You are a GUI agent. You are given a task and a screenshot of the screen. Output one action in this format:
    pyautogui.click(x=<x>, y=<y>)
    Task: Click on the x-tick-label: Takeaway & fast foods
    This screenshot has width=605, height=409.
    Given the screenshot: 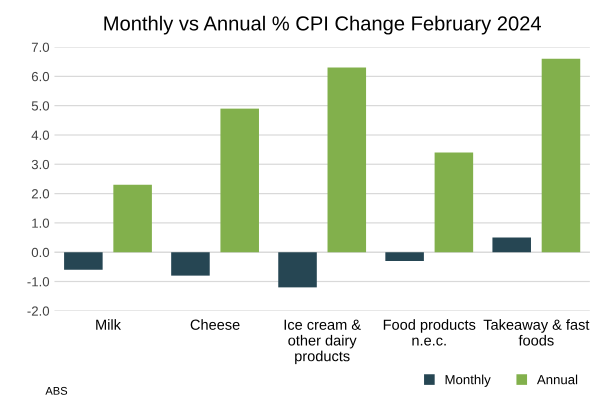 What is the action you would take?
    pyautogui.click(x=537, y=332)
    